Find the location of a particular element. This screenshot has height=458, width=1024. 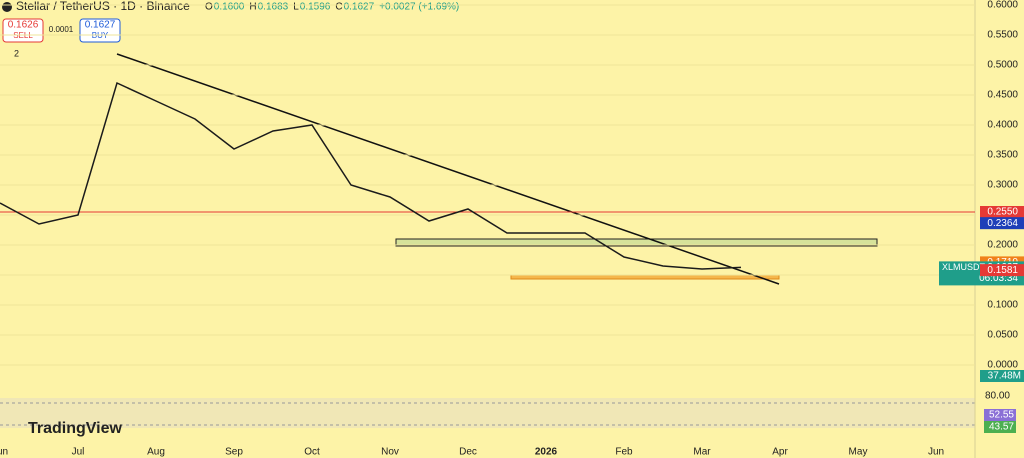

rsi-tag is located at coordinates (1000, 415).